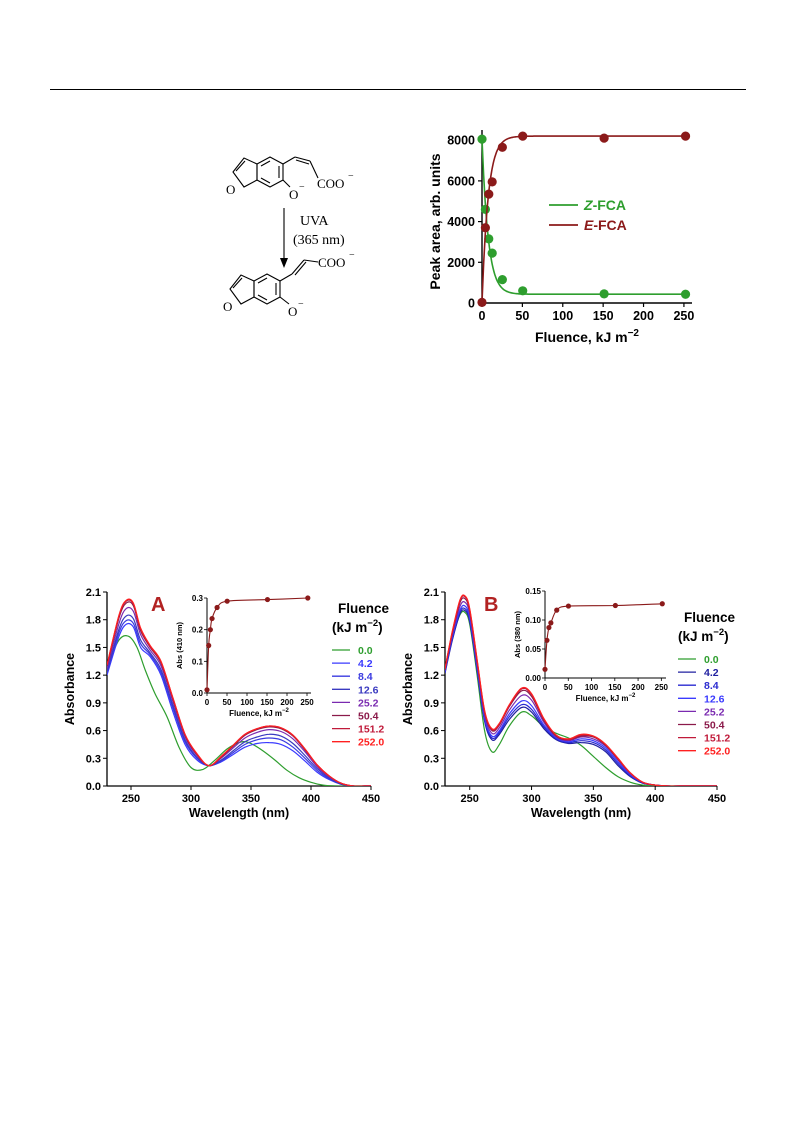 This screenshot has width=793, height=1121. Describe the element at coordinates (198, 693) in the screenshot. I see `inset-y-tick-label: 0.0` at that location.